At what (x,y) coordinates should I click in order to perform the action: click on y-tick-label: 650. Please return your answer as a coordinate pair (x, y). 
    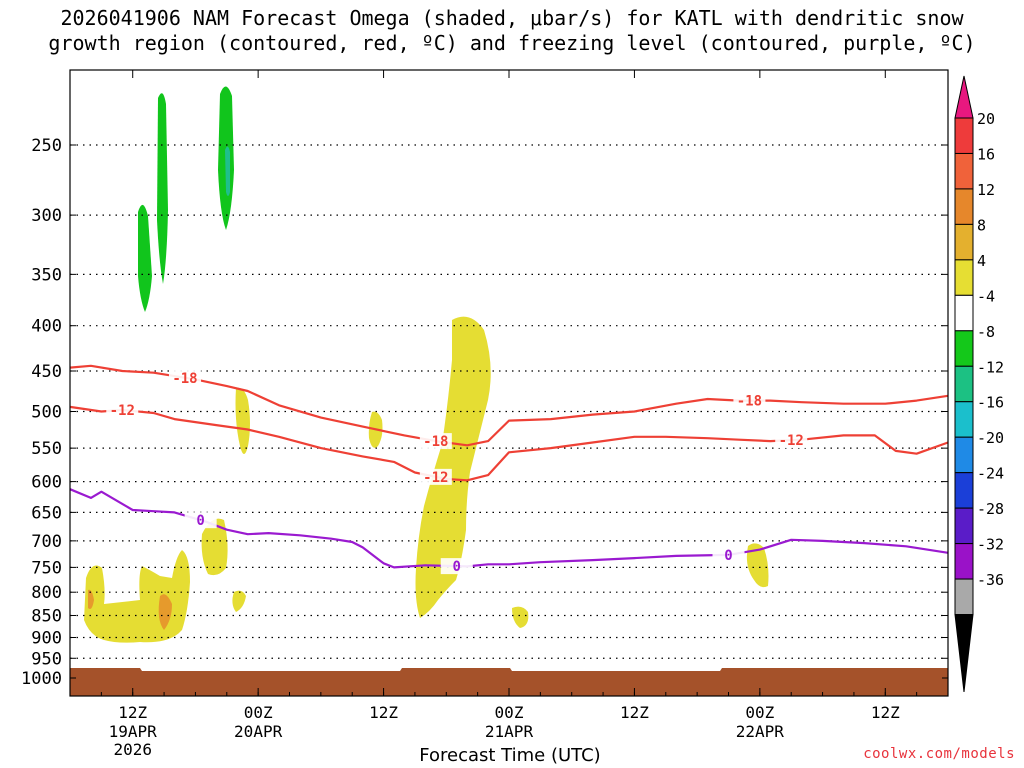
    Looking at the image, I should click on (46, 513).